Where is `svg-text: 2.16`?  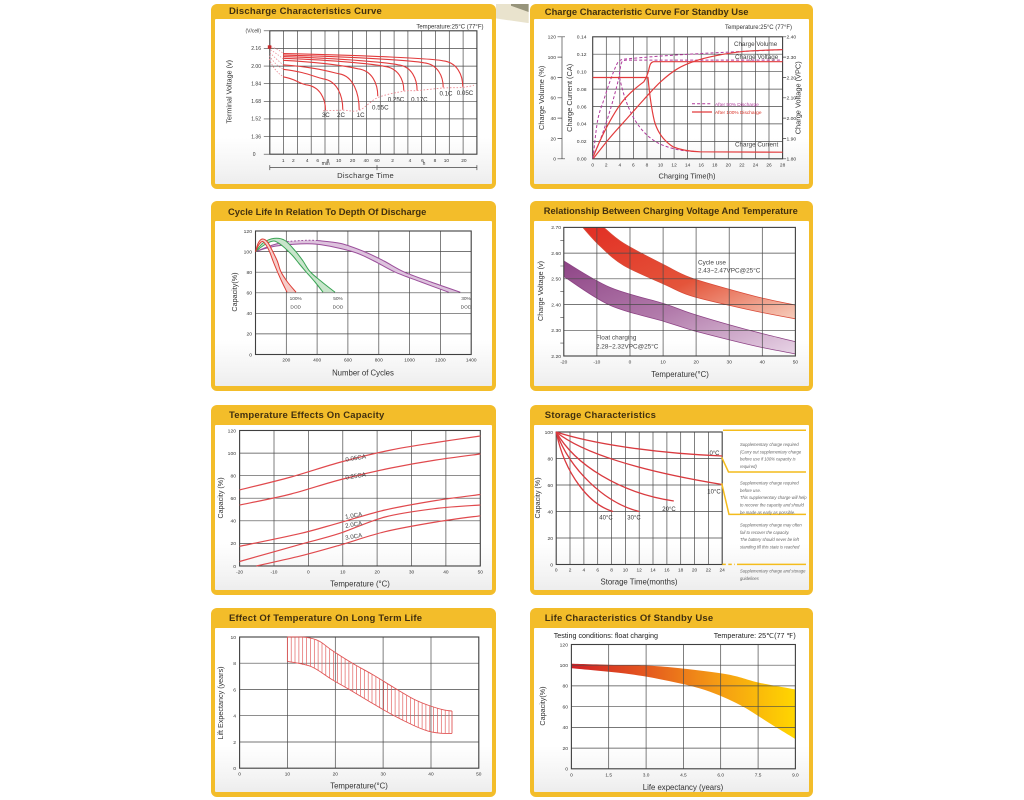
svg-text: 2.16 is located at coordinates (256, 49).